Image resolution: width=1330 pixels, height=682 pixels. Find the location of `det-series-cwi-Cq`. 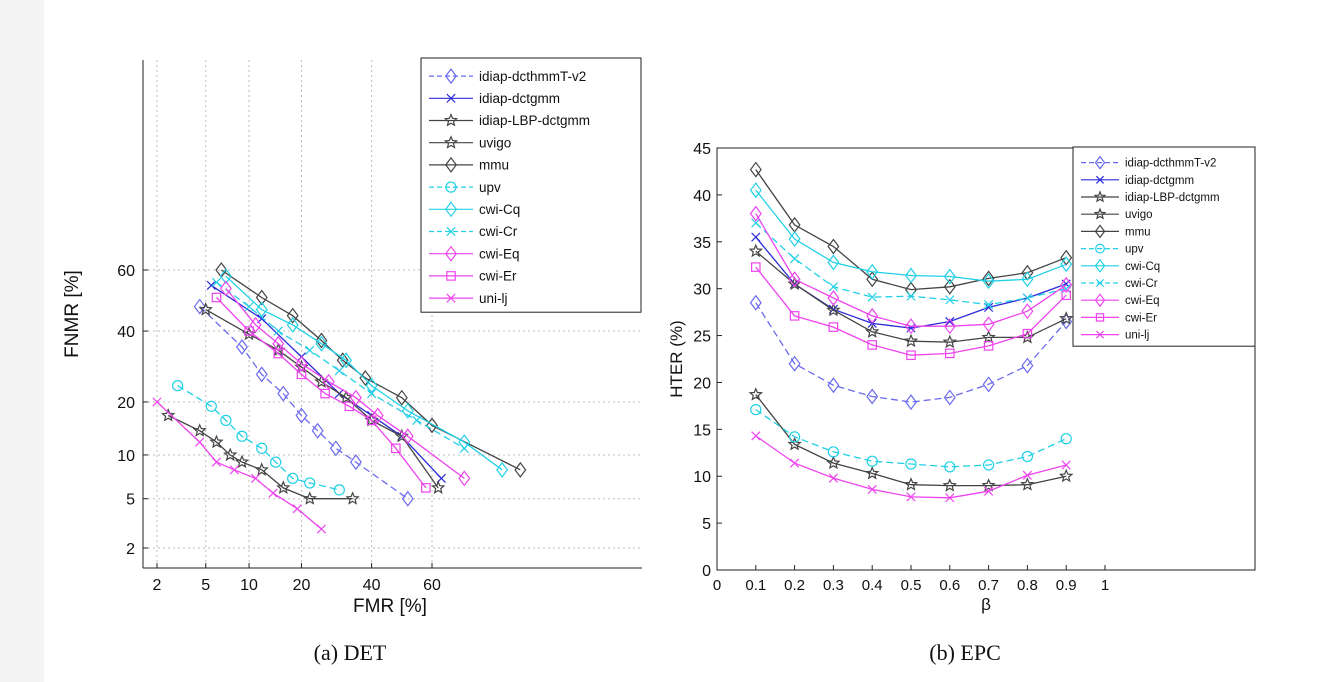

det-series-cwi-Cq is located at coordinates (364, 373).